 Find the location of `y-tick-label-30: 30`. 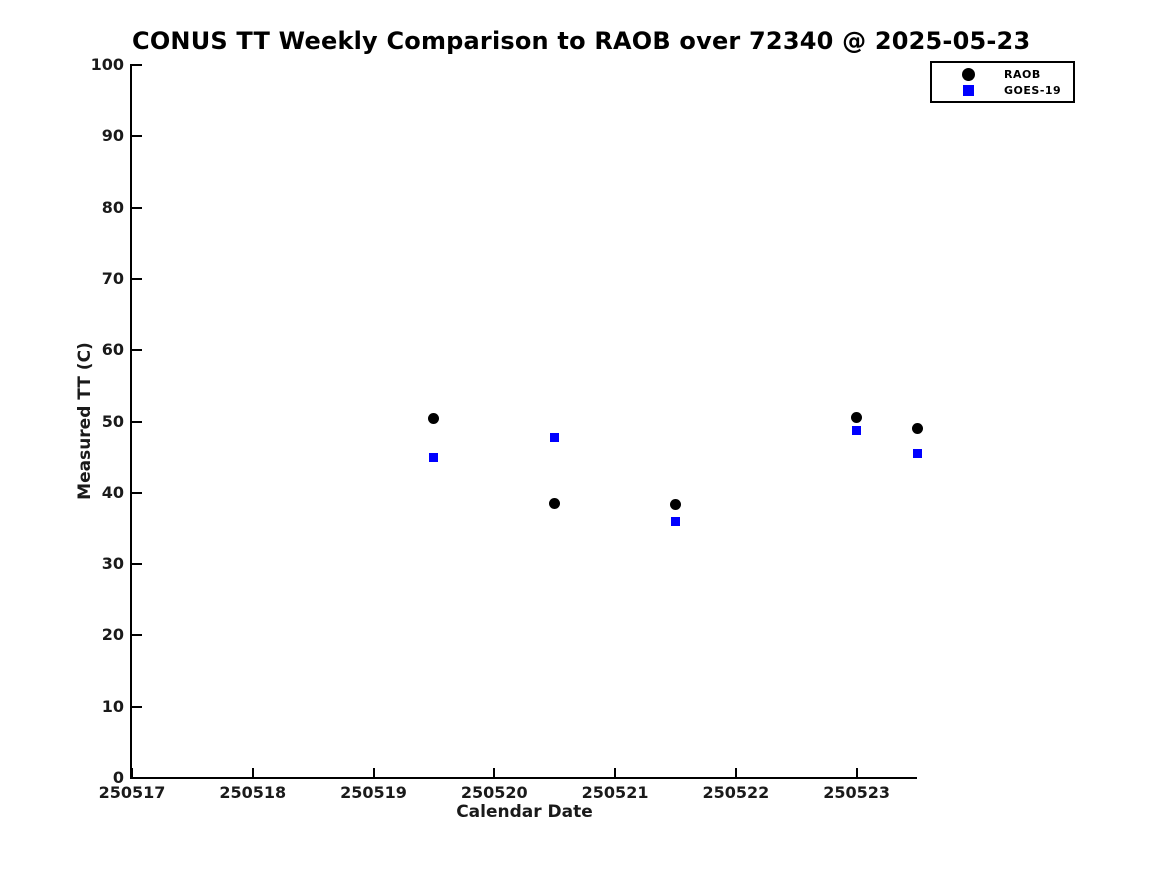

y-tick-label-30: 30 is located at coordinates (112, 564).